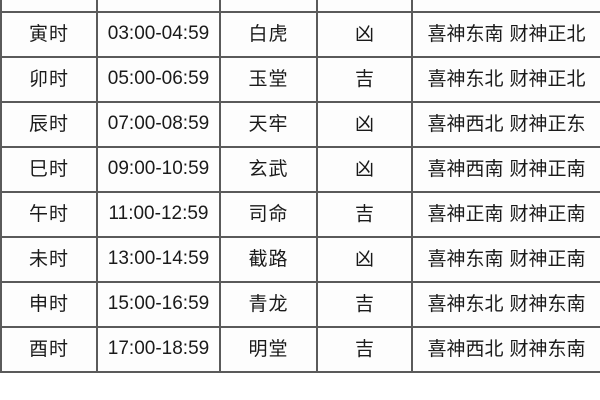 The image size is (600, 400). I want to click on table-row: 未时 13:00-14:59 截路凶喜神东南 财神正南, so click(300, 259).